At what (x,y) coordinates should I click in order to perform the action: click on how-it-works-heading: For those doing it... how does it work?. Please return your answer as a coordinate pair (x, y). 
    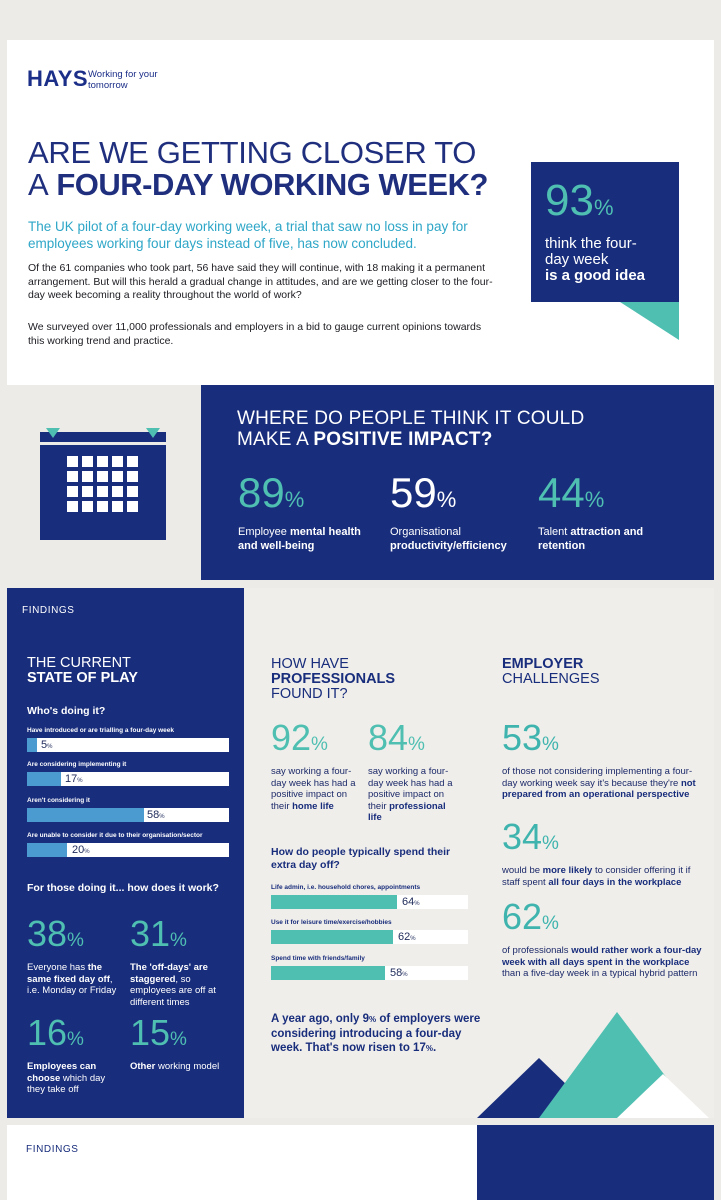
    Looking at the image, I should click on (123, 888).